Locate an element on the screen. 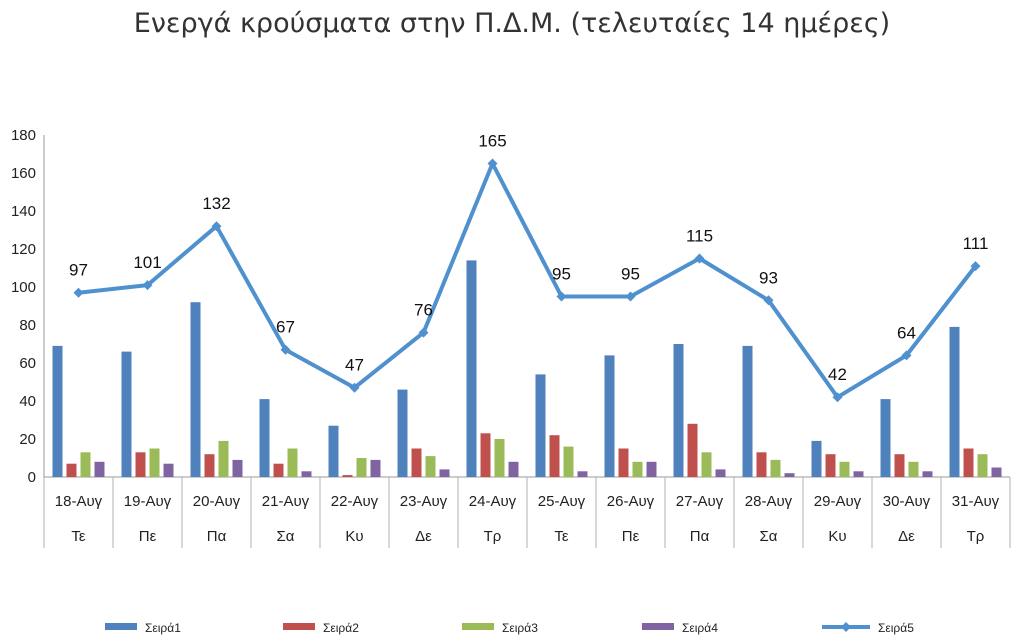 This screenshot has height=644, width=1024. data-label: 64 is located at coordinates (906, 332).